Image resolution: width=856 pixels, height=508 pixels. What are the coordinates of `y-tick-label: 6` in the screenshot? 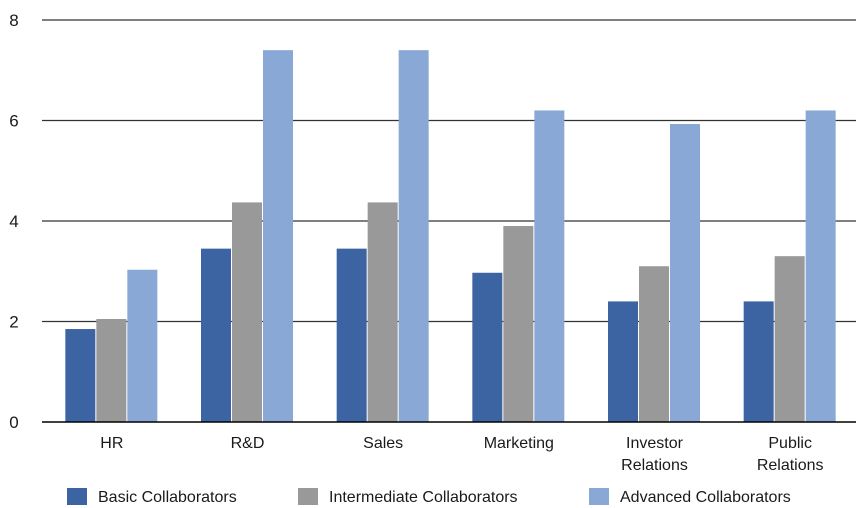 It's located at (13, 121).